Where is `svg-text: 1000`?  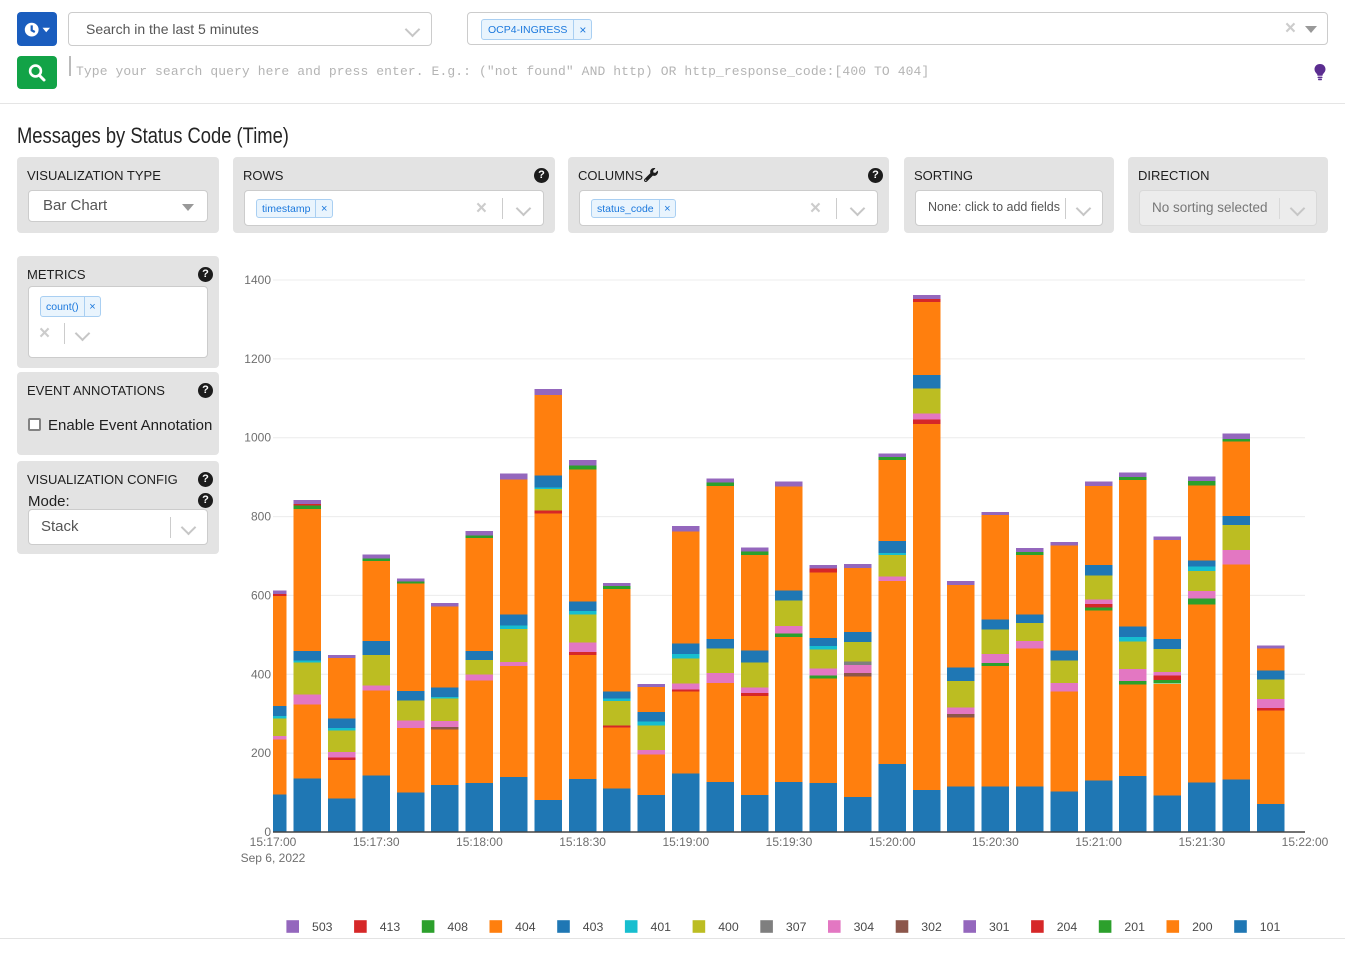 svg-text: 1000 is located at coordinates (257, 438).